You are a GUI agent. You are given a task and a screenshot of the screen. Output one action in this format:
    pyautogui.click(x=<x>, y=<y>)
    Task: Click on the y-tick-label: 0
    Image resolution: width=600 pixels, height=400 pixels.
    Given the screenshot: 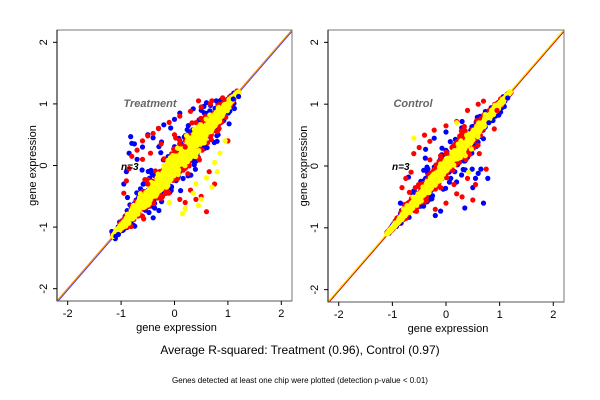 What is the action you would take?
    pyautogui.click(x=315, y=166)
    